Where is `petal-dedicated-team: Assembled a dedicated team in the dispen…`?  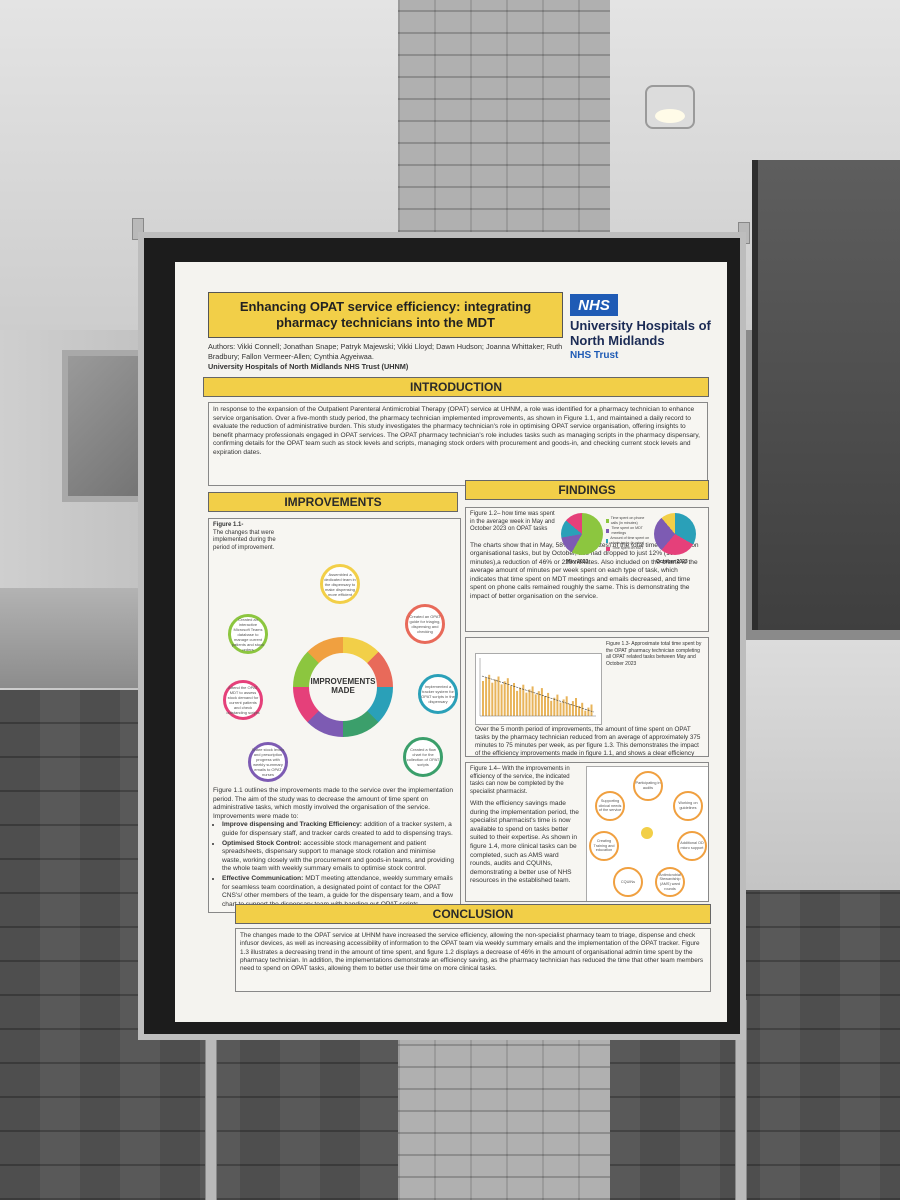
petal-dedicated-team: Assembled a dedicated team in the dispen… is located at coordinates (340, 584).